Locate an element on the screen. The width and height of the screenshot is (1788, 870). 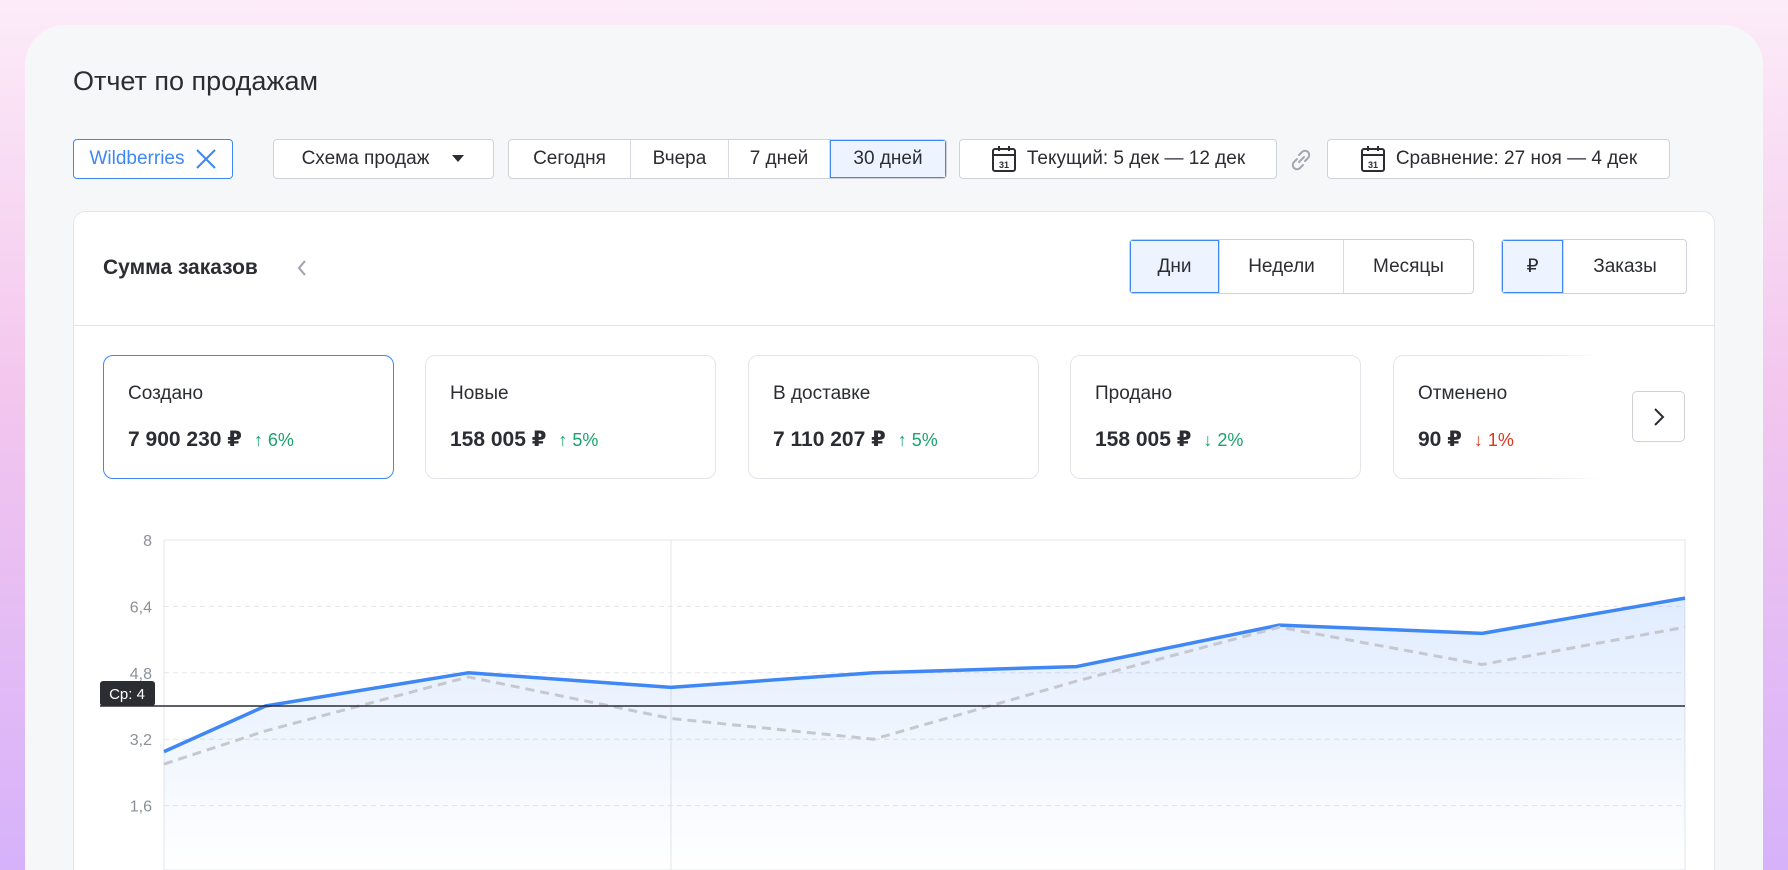
next-cards-button is located at coordinates (1658, 416).